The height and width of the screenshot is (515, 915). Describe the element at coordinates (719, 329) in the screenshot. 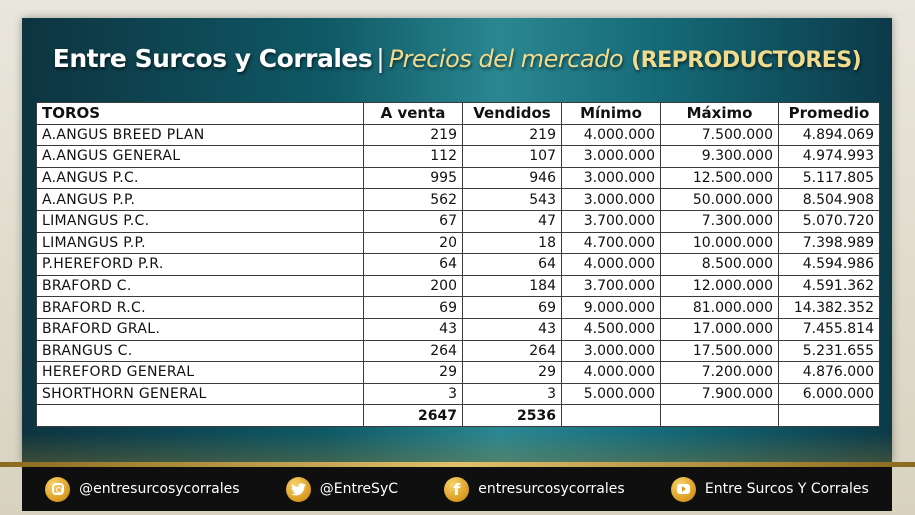

I see `value-cell: 17.000.000` at that location.